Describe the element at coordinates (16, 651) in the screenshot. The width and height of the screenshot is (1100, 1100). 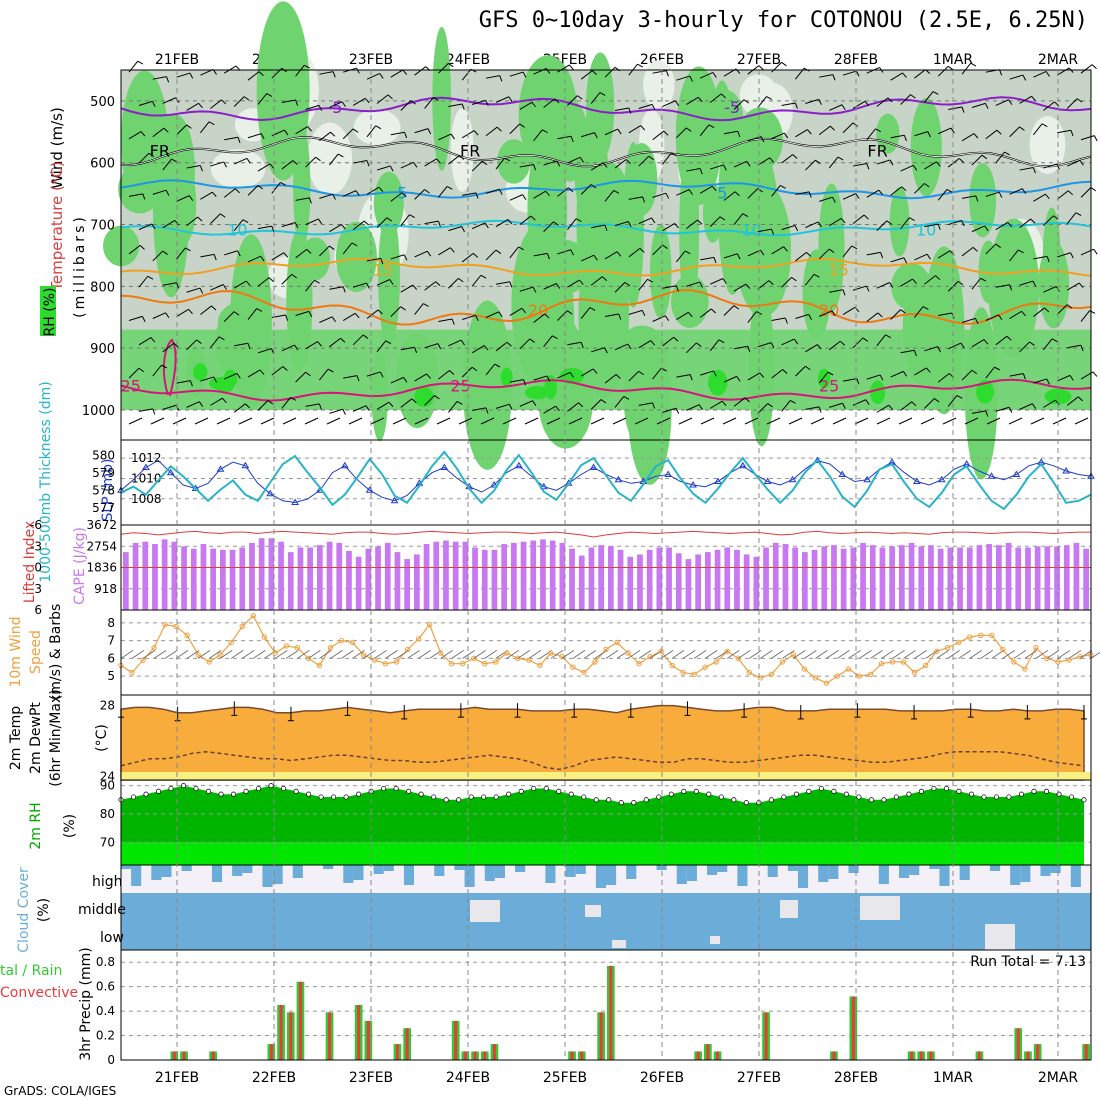
I see `wind10-label-a: 10m Wind` at that location.